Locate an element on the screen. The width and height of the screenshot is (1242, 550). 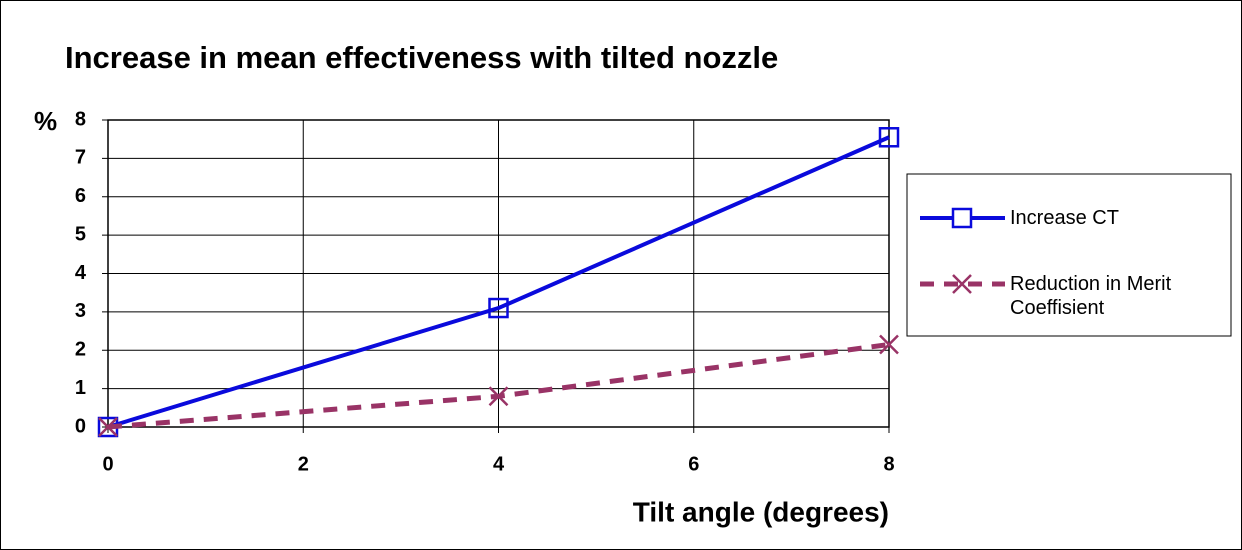
y-tick-label: 2 is located at coordinates (80, 350).